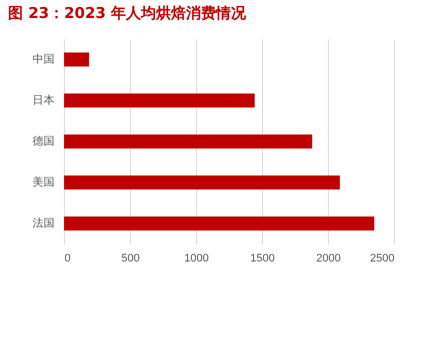 This screenshot has width=430, height=338. What do you see at coordinates (67, 258) in the screenshot?
I see `x-tick-label: 0` at bounding box center [67, 258].